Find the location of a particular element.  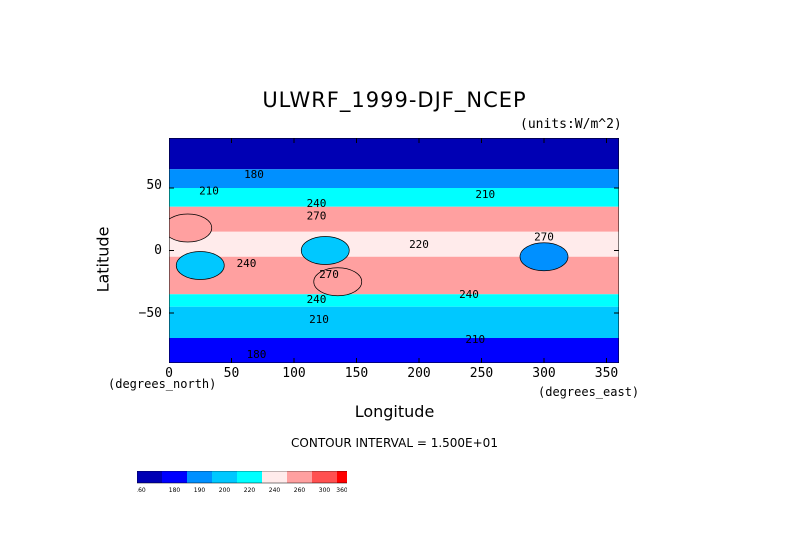

colorbar-tick-label: 300 is located at coordinates (325, 490).